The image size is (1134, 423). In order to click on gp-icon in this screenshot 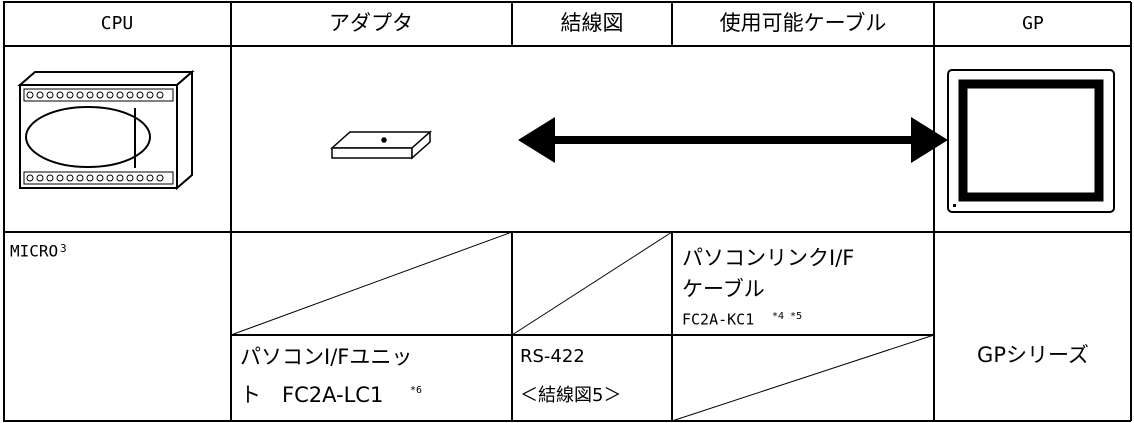, I will do `click(1031, 141)`.